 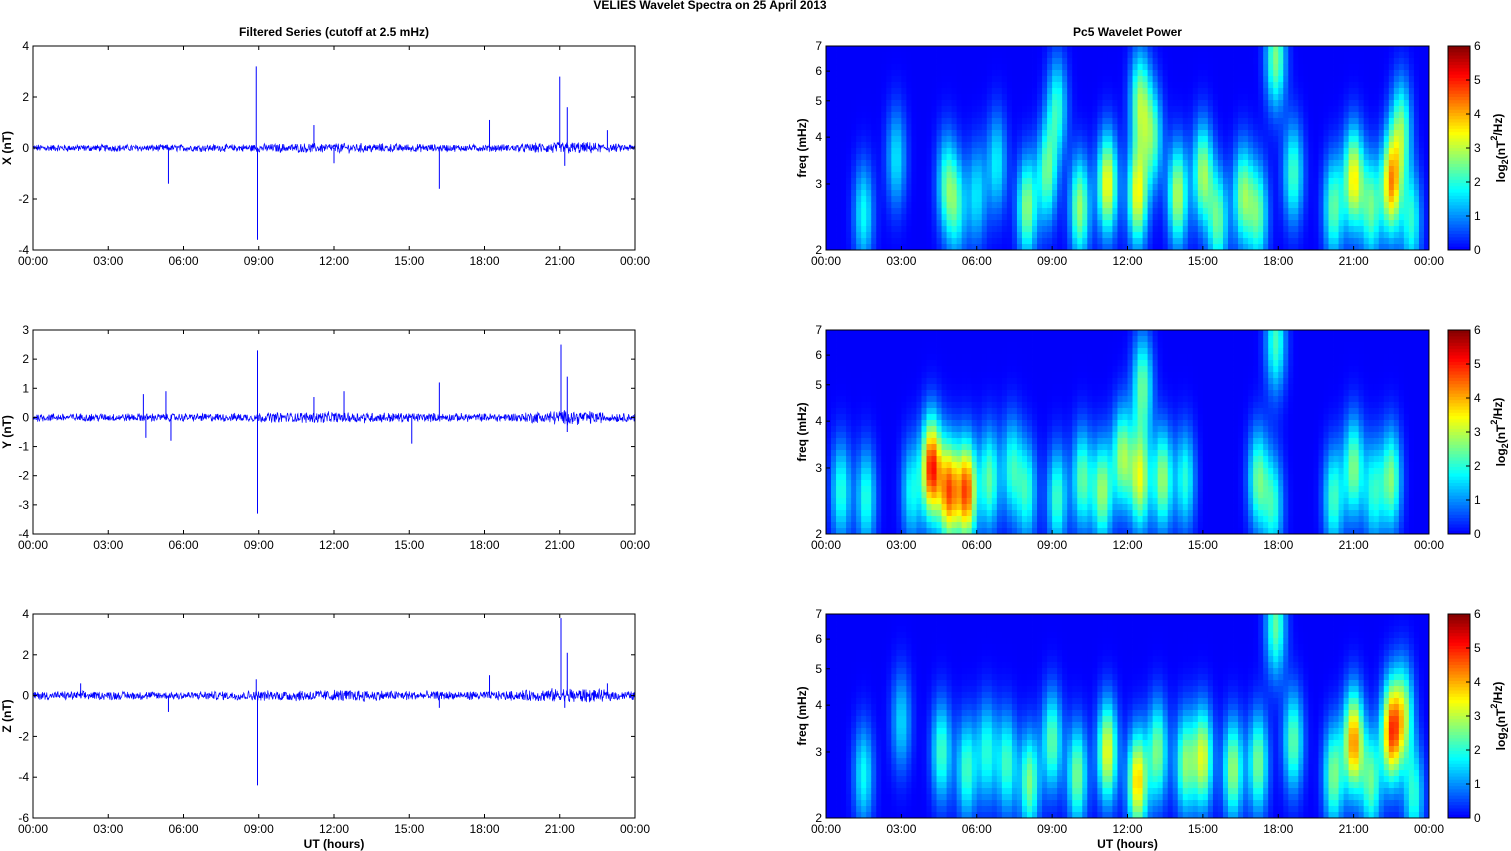 I want to click on y-tick-label: -1, so click(x=23, y=447).